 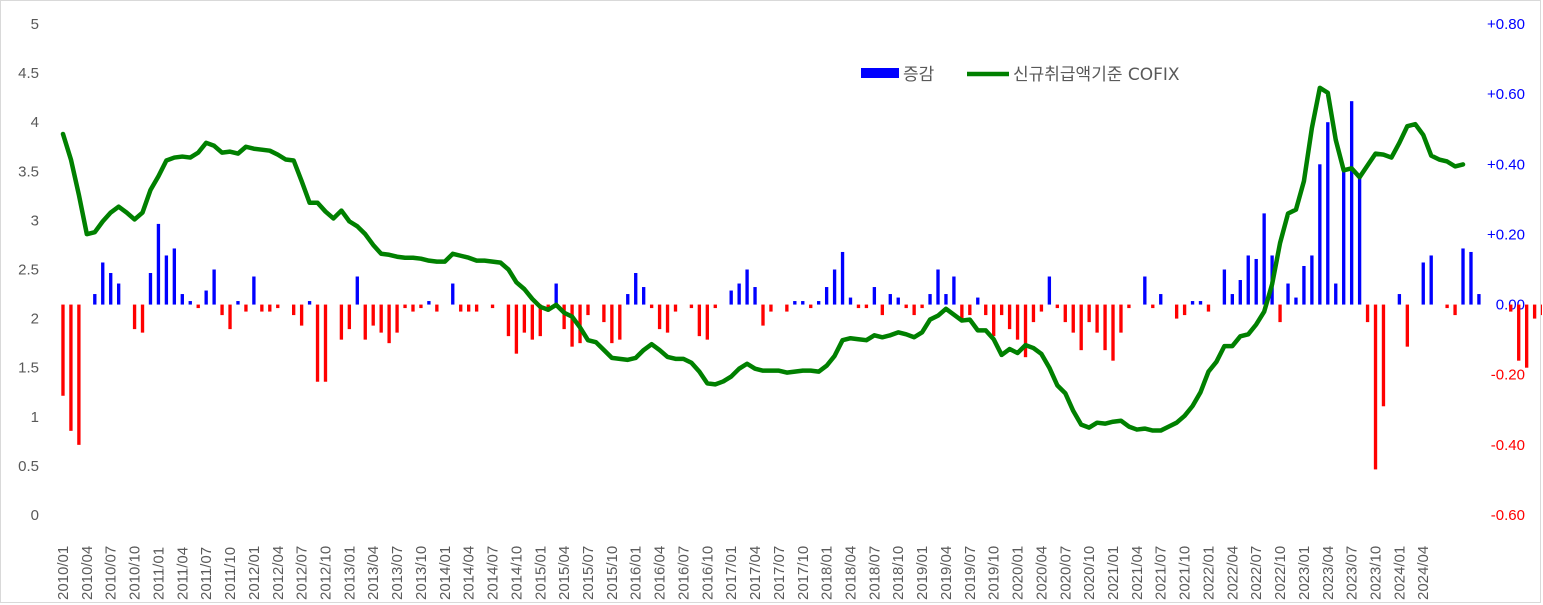 What do you see at coordinates (1328, 573) in the screenshot?
I see `x-axis-tick-label: 2023/04` at bounding box center [1328, 573].